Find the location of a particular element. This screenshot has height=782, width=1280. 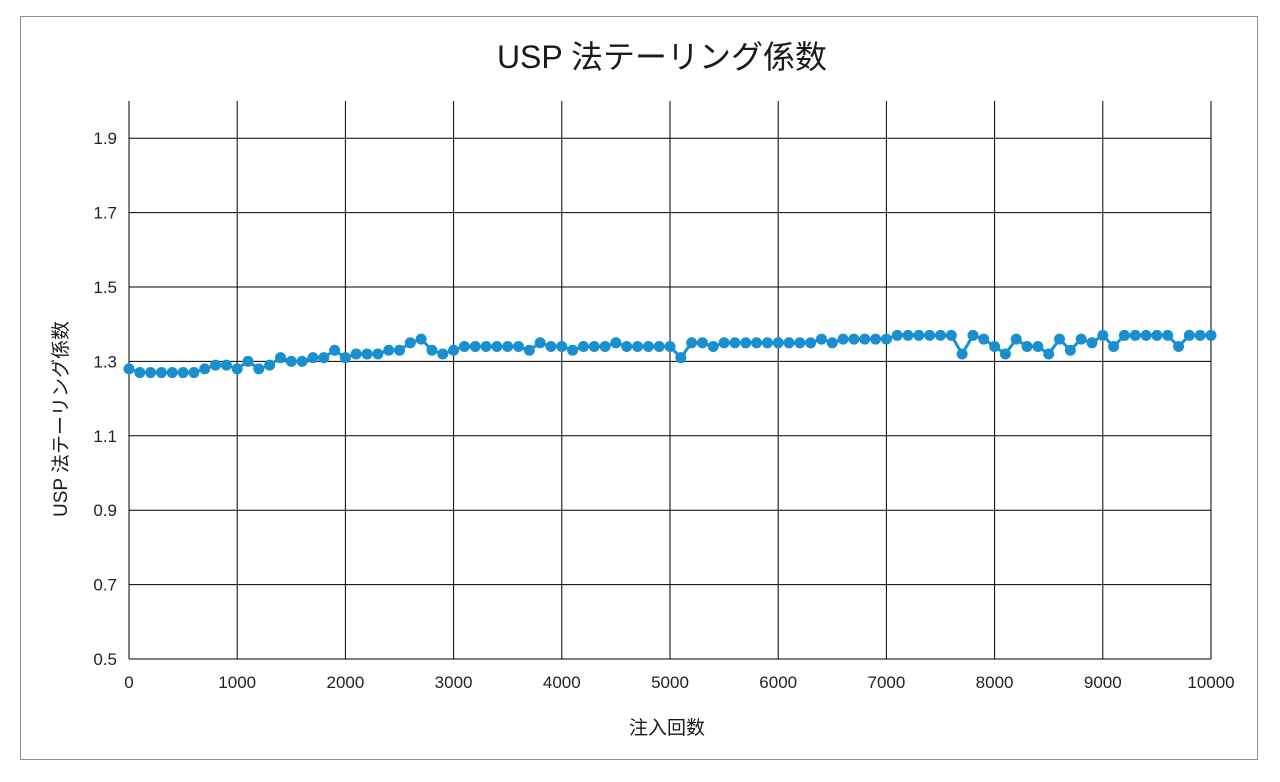

y-tick-label: 1.9 is located at coordinates (105, 138).